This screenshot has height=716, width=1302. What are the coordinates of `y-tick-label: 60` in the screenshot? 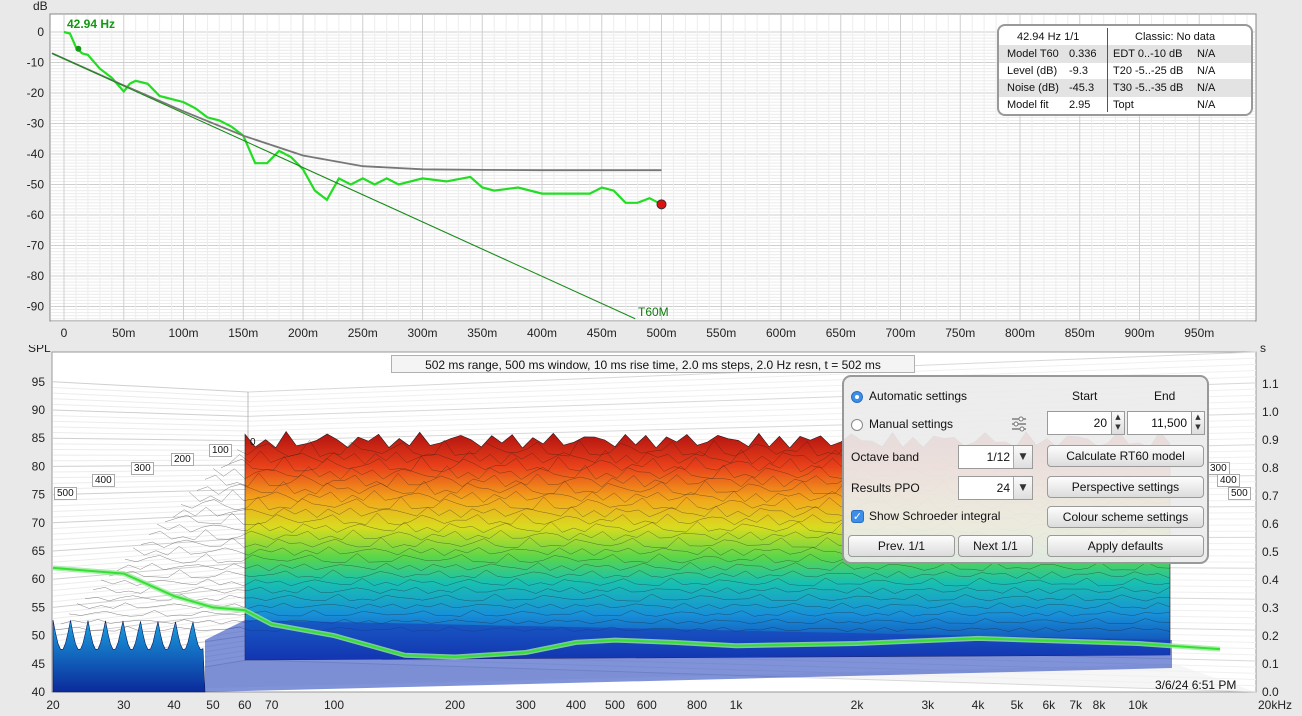 It's located at (39, 579).